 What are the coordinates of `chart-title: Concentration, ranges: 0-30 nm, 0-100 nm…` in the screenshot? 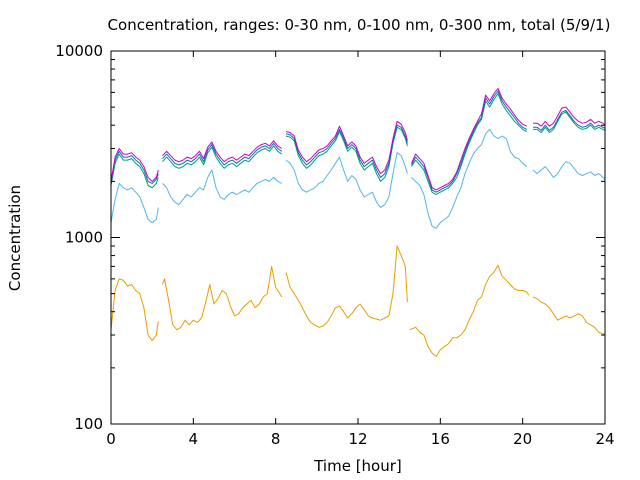 It's located at (359, 25).